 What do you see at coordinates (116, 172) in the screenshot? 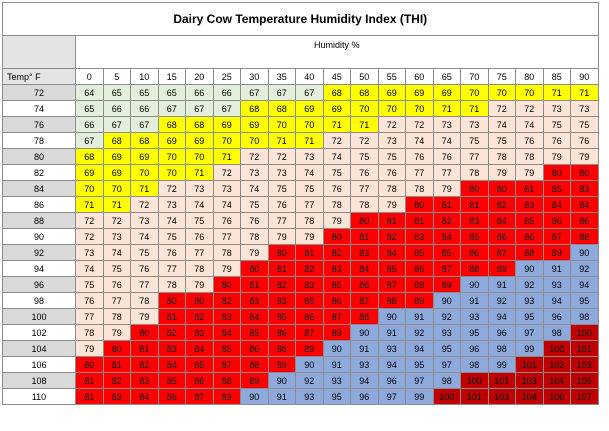
I see `thi-cell: 69` at bounding box center [116, 172].